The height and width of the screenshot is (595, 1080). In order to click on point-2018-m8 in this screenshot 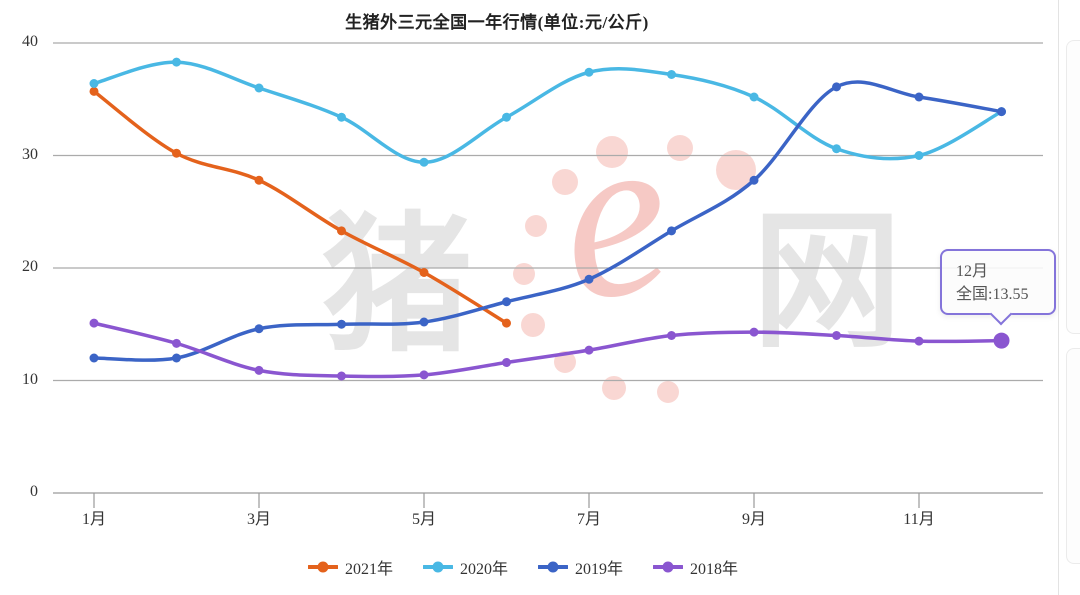, I will do `click(671, 335)`.